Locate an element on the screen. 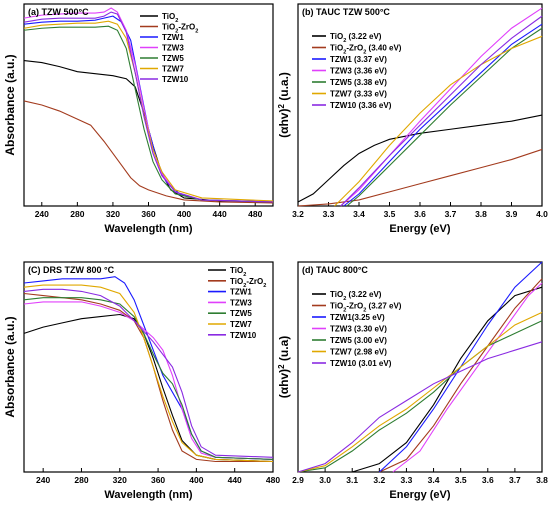  legend-label: TZW7 (3.33 eV) is located at coordinates (358, 94).